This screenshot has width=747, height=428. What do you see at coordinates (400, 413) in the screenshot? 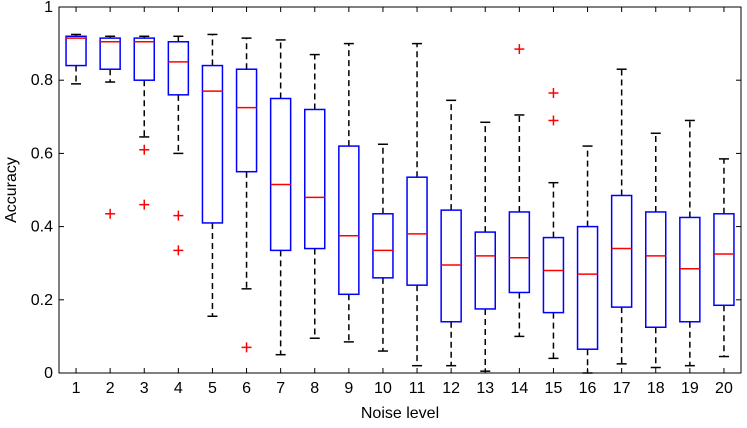
I see `x-axis-label: Noise level` at bounding box center [400, 413].